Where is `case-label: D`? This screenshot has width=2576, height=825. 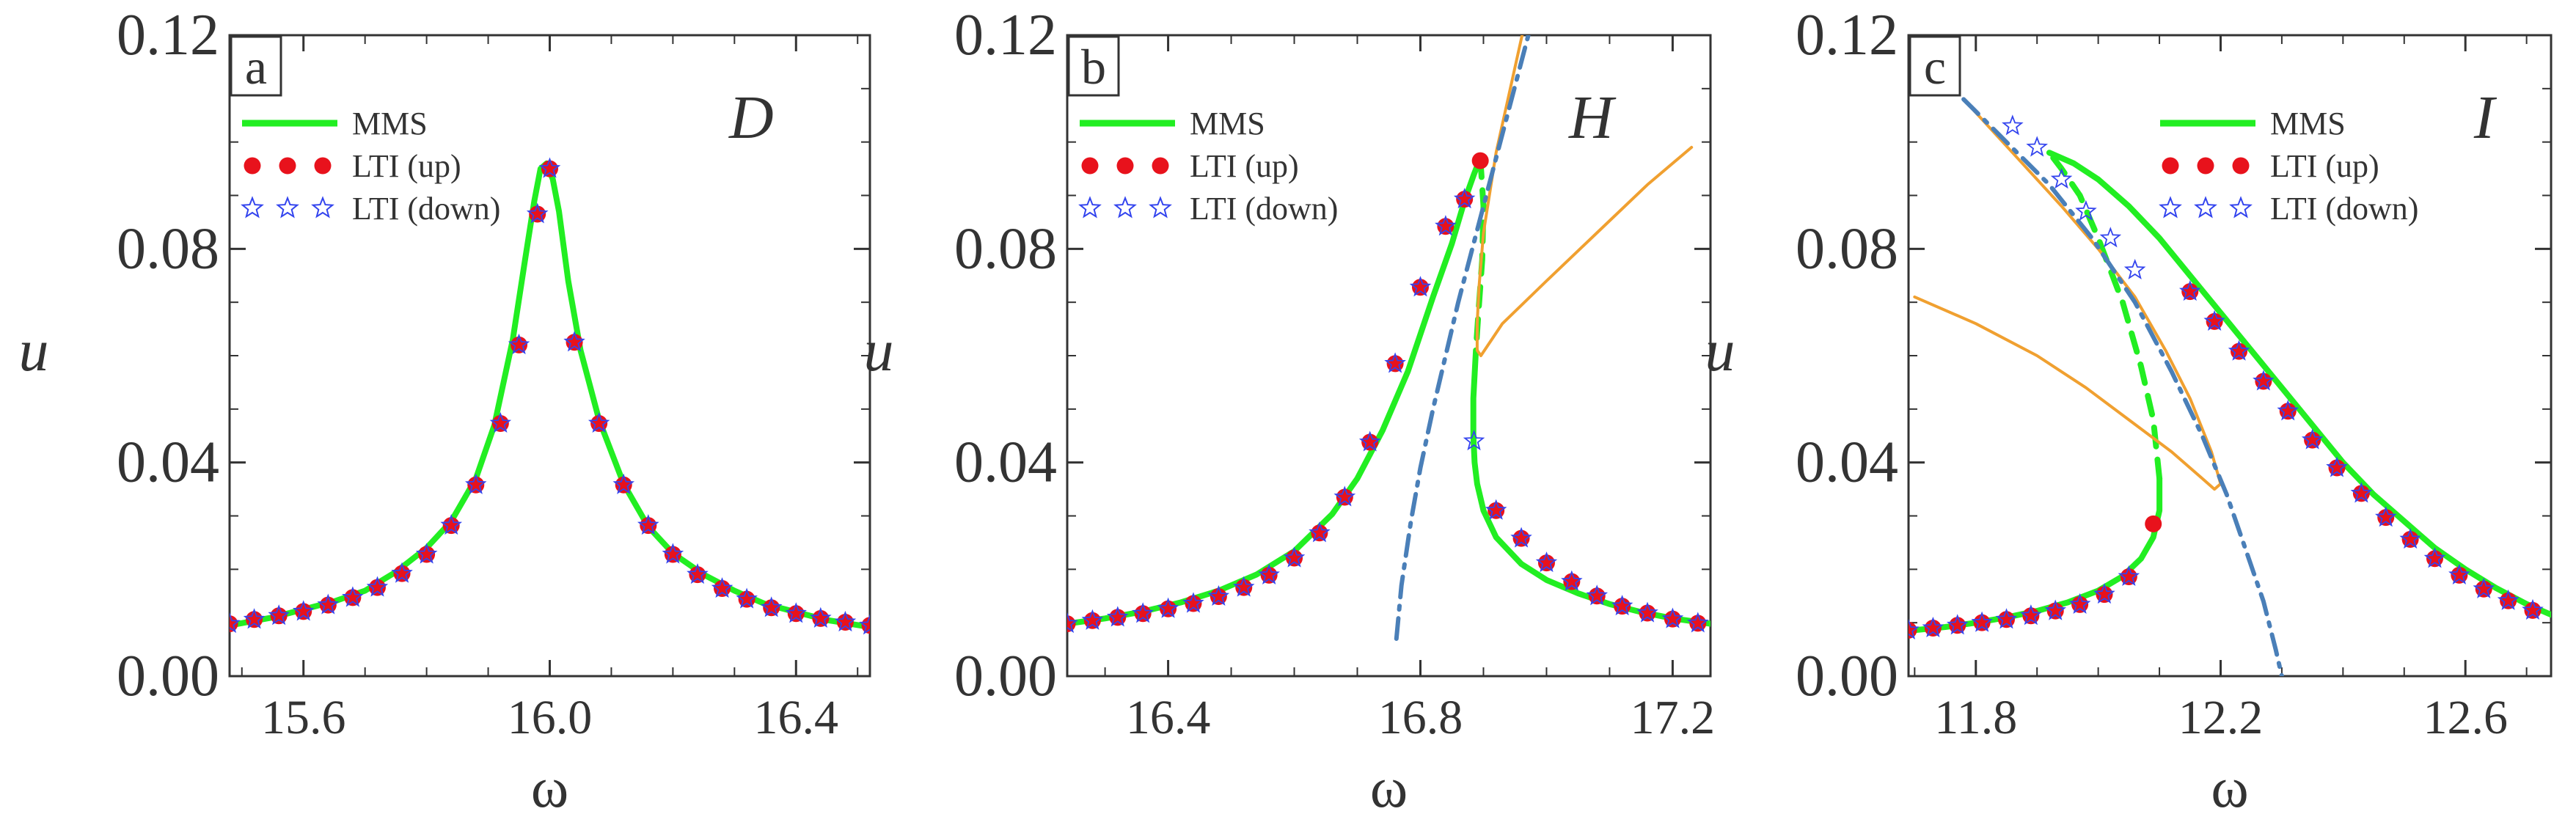 case-label: D is located at coordinates (751, 118).